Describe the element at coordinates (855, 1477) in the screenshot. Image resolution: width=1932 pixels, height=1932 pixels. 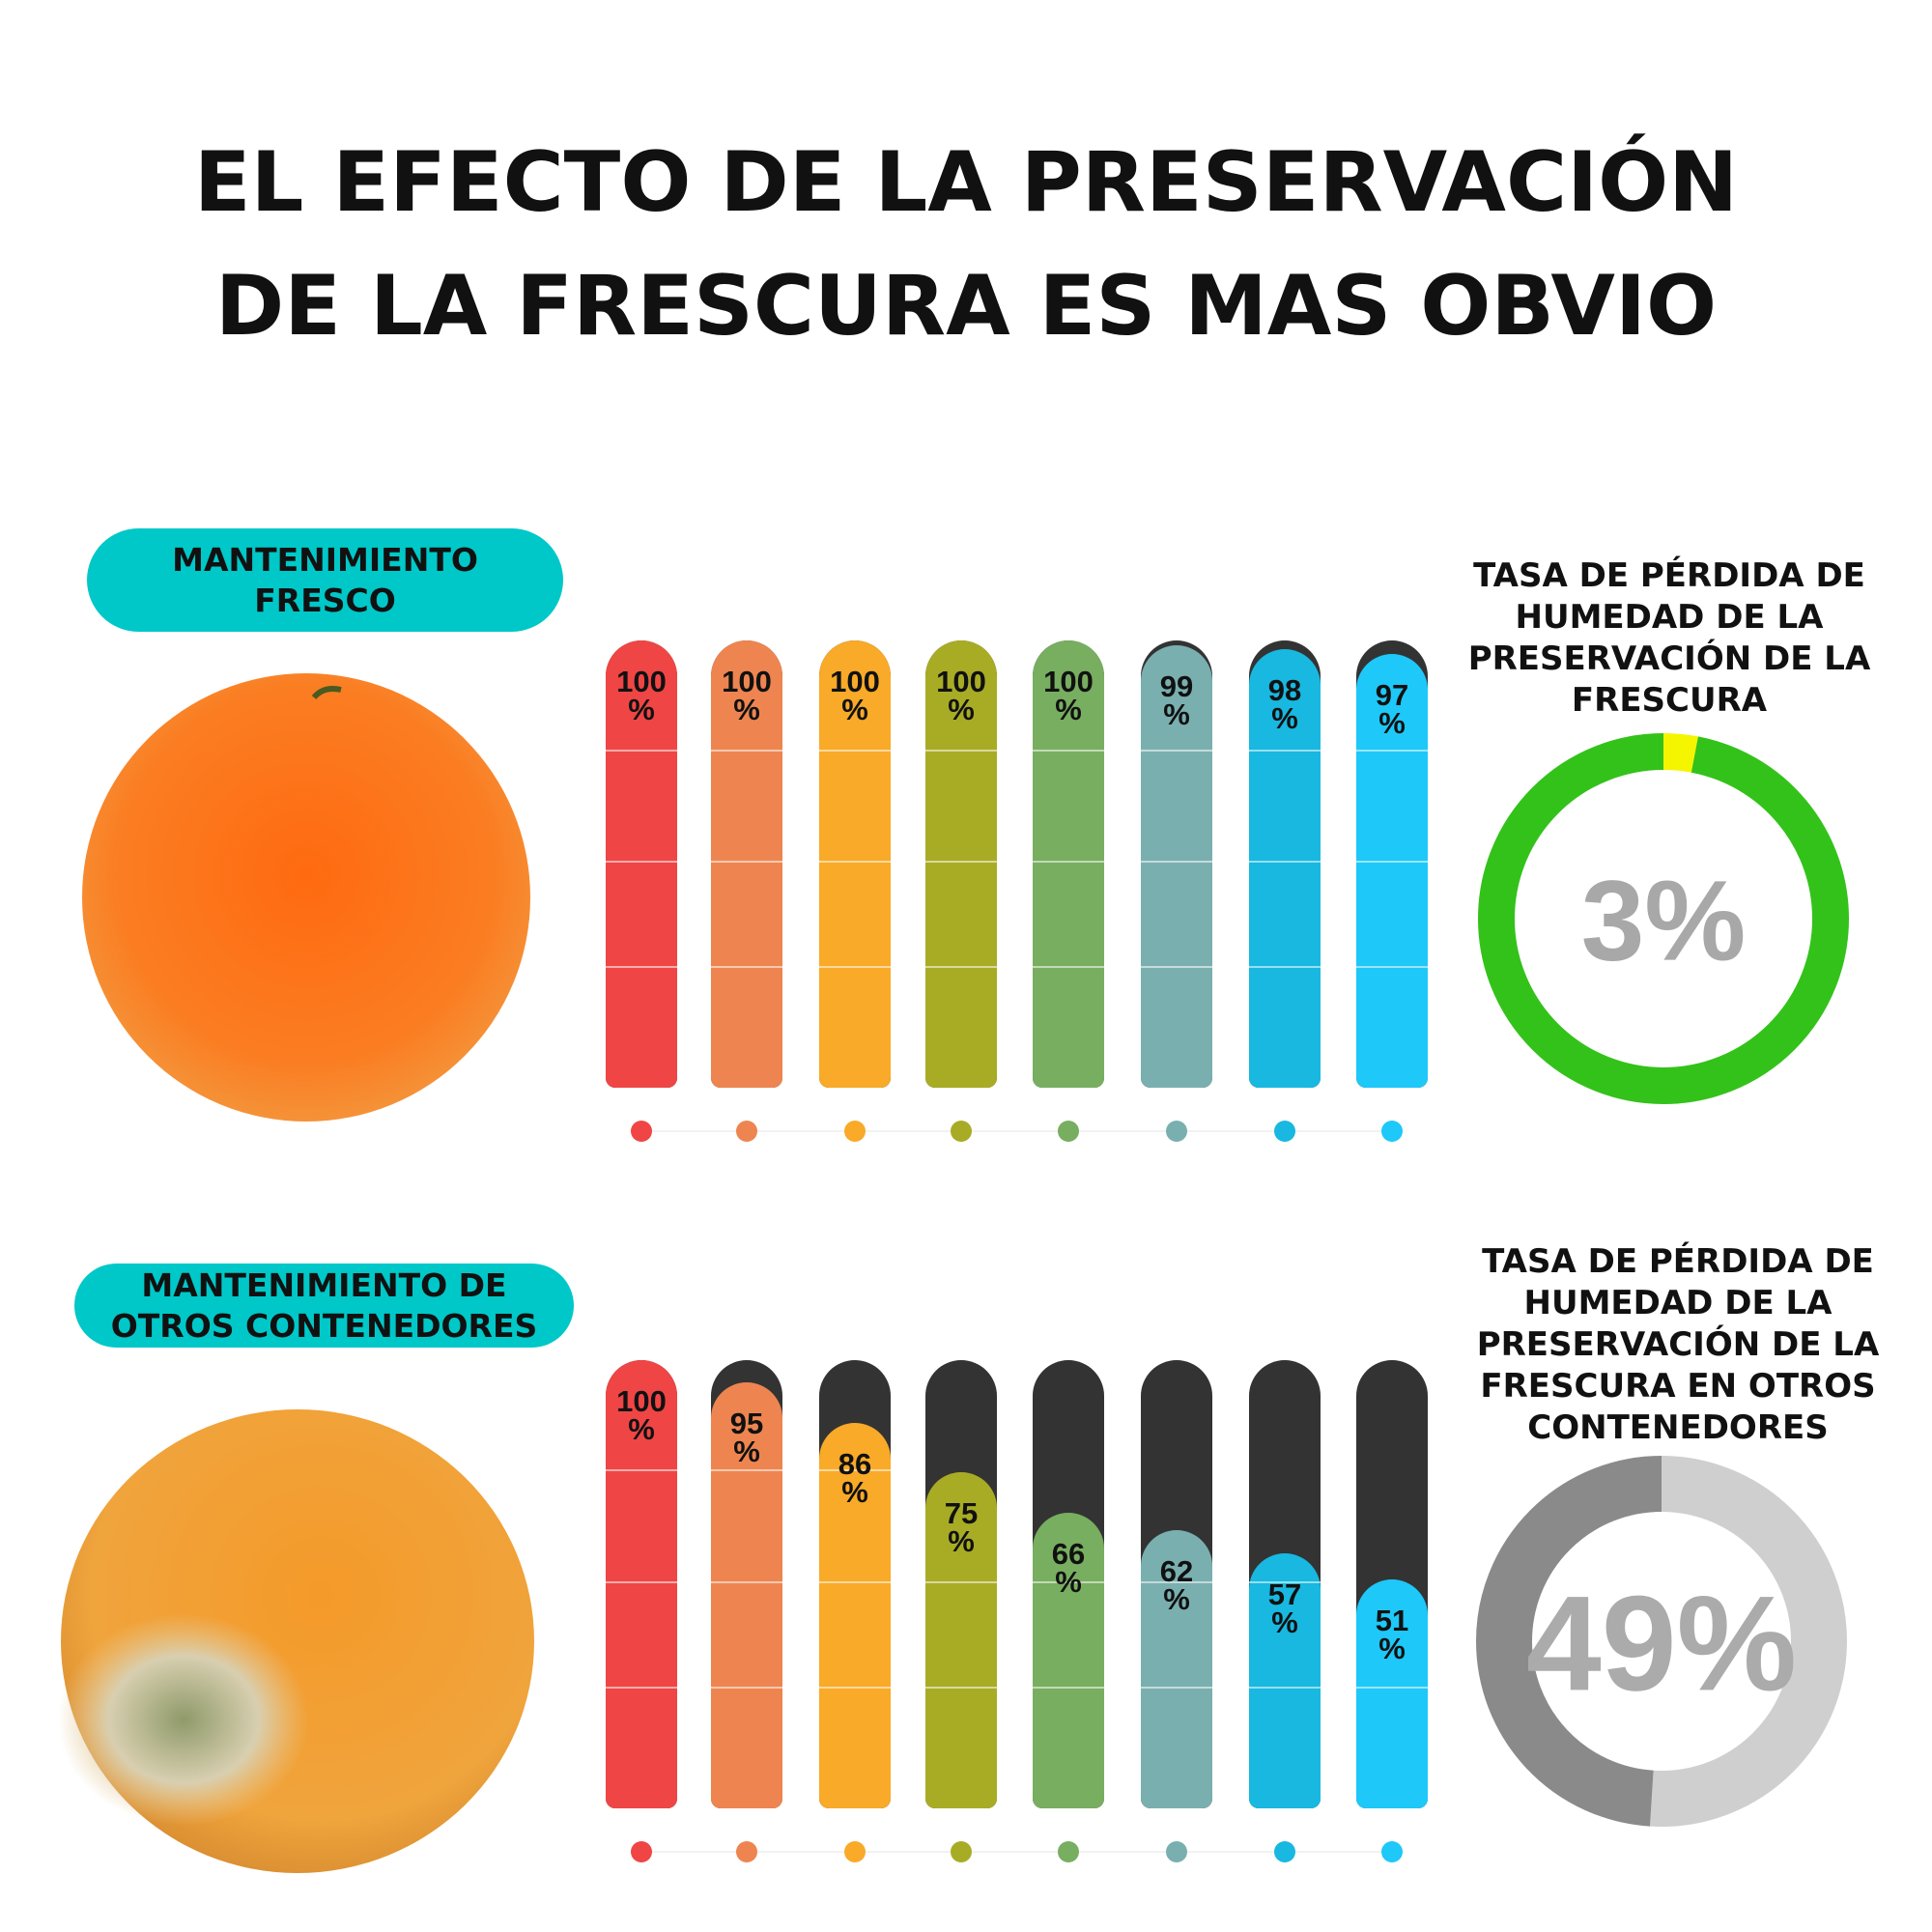
I see `value-label: 86 %` at that location.